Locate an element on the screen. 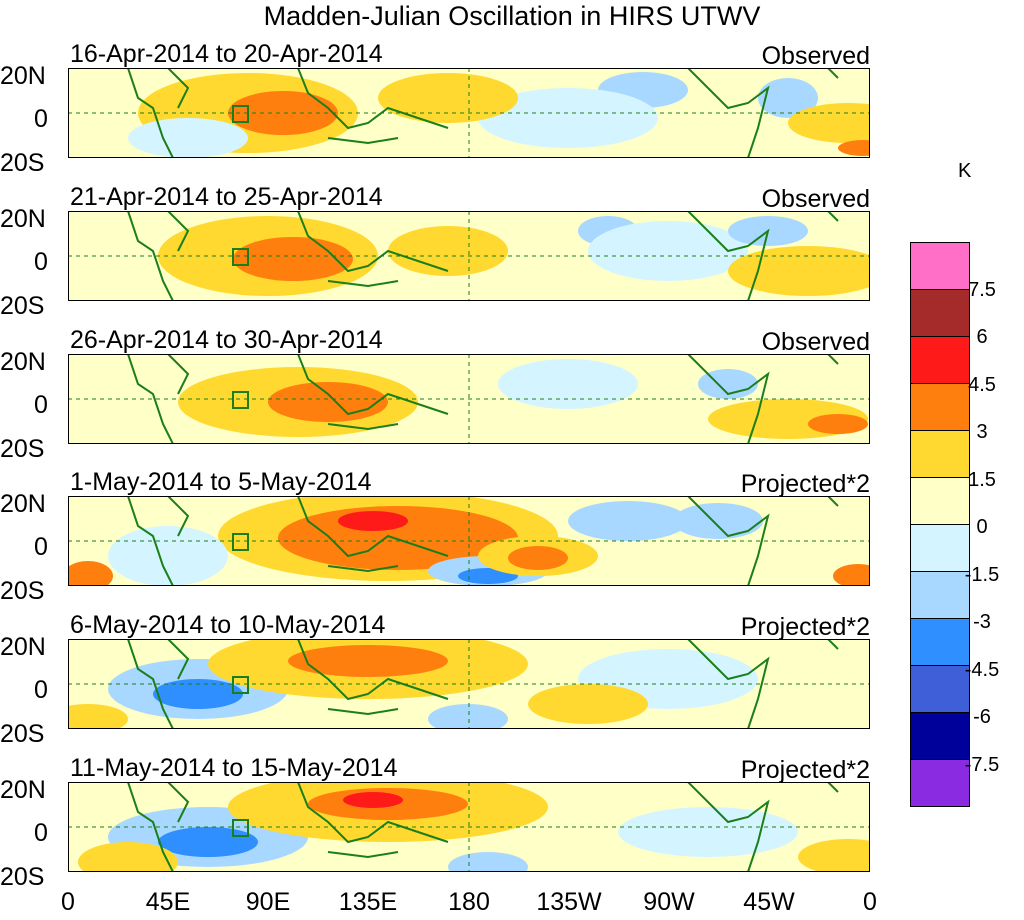  figure-title: Madden-Julian Oscillation in HIRS UTWV is located at coordinates (512, 16).